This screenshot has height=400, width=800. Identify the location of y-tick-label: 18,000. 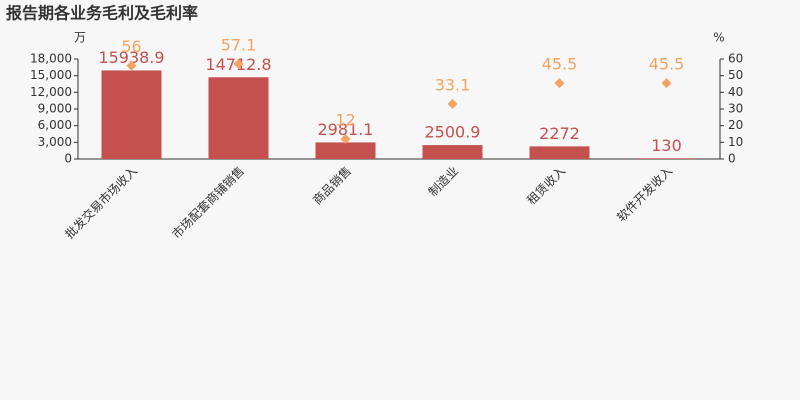
(51, 59).